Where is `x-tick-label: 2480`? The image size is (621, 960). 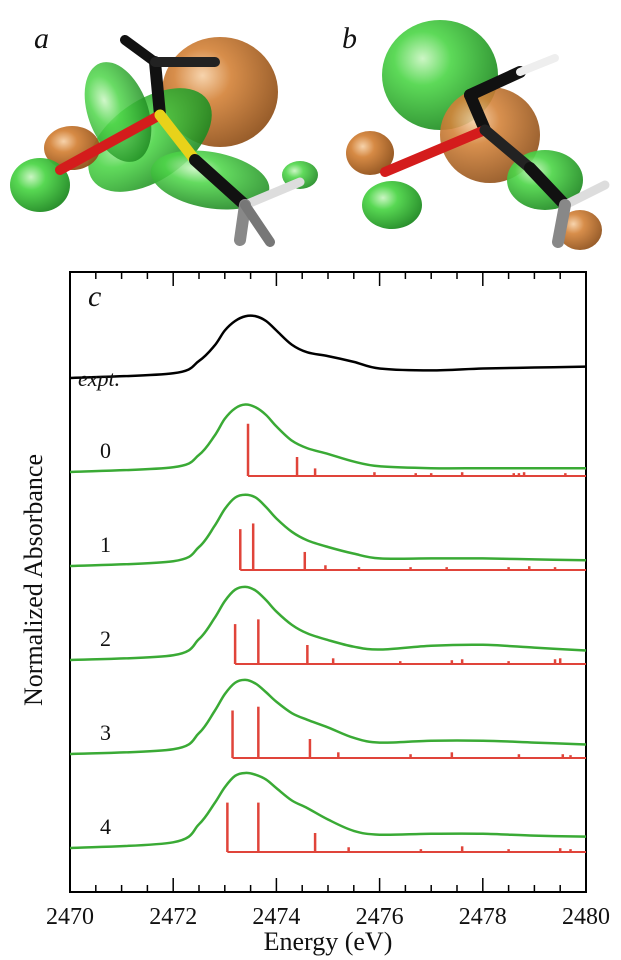 x-tick-label: 2480 is located at coordinates (586, 917).